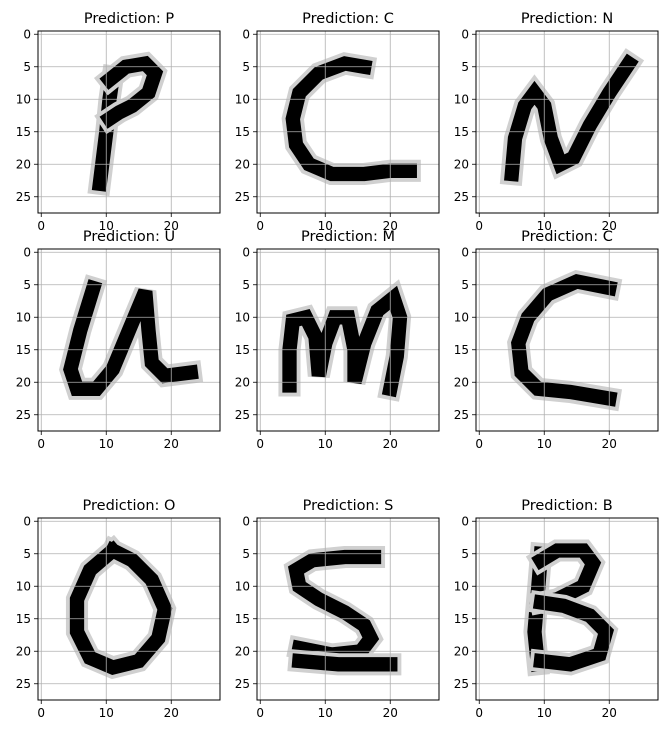 The image size is (667, 735). I want to click on panel-1: 0 10 20 0 5 10 15 20 25 Prediction: P, so click(118, 122).